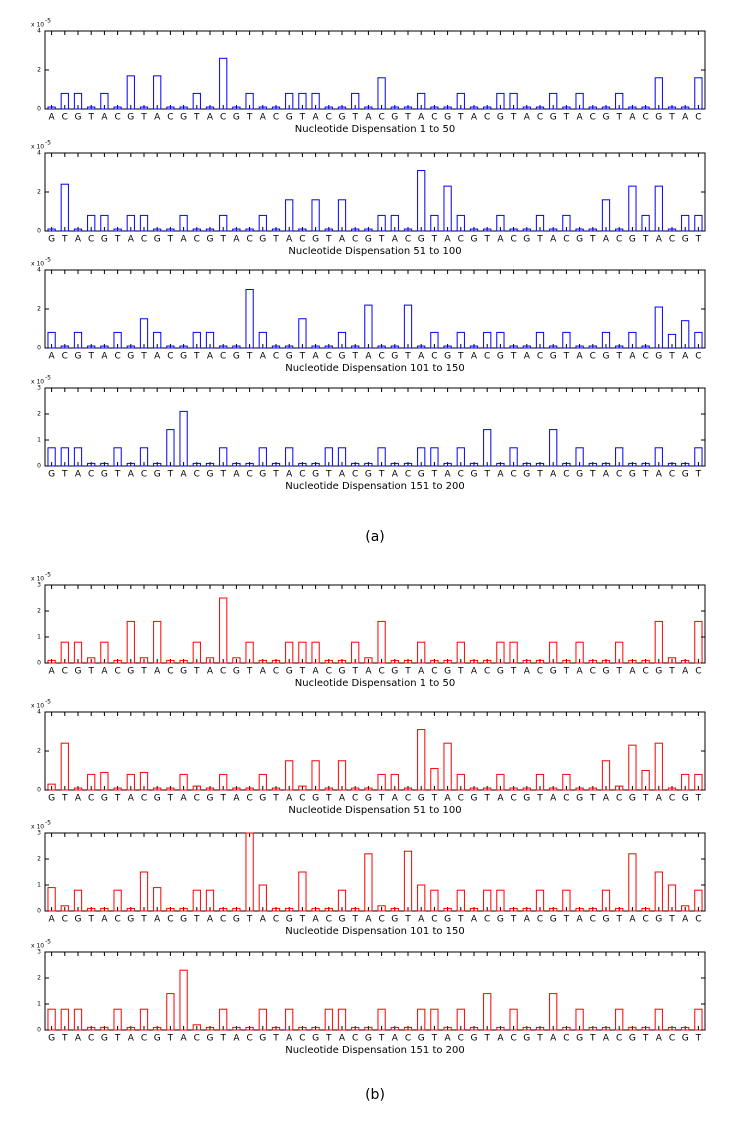 The width and height of the screenshot is (750, 1123). I want to click on y-tick-label: 4, so click(39, 153).